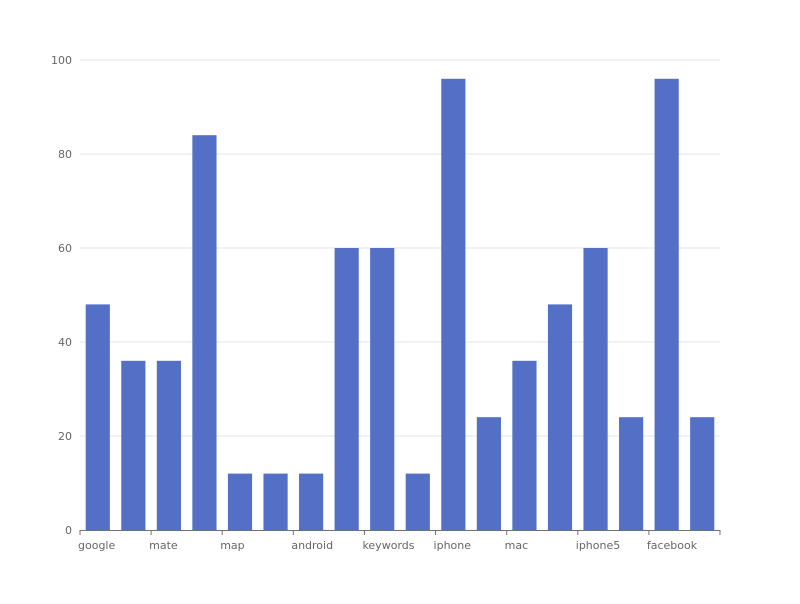 This screenshot has width=800, height=604. Describe the element at coordinates (400, 532) in the screenshot. I see `axes` at that location.